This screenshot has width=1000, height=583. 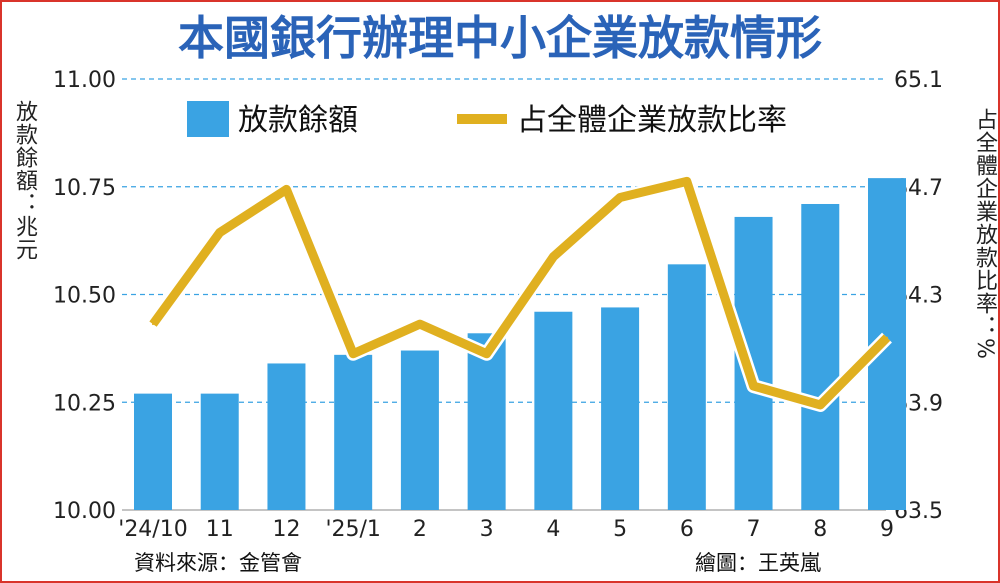 What do you see at coordinates (420, 529) in the screenshot?
I see `x-tick: 2` at bounding box center [420, 529].